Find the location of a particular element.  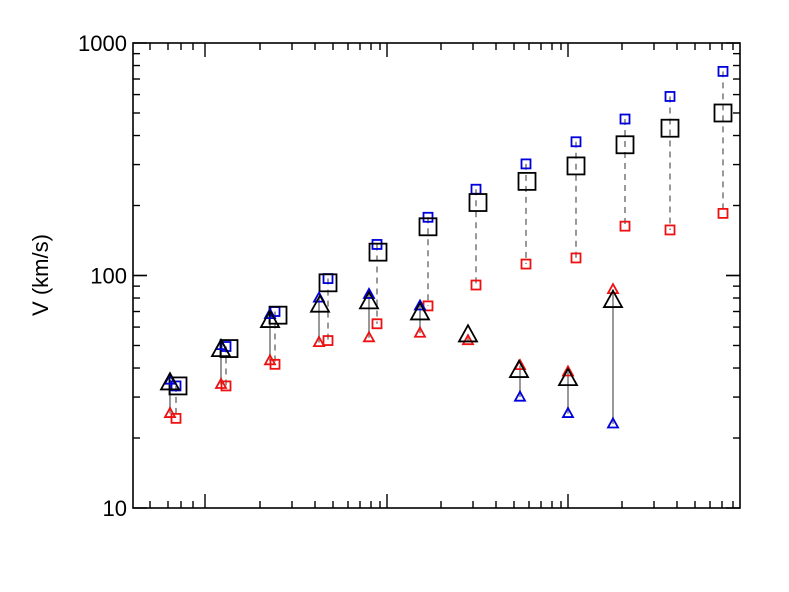

y-axis-tick-labels: 10 100 1000 is located at coordinates (102, 276).